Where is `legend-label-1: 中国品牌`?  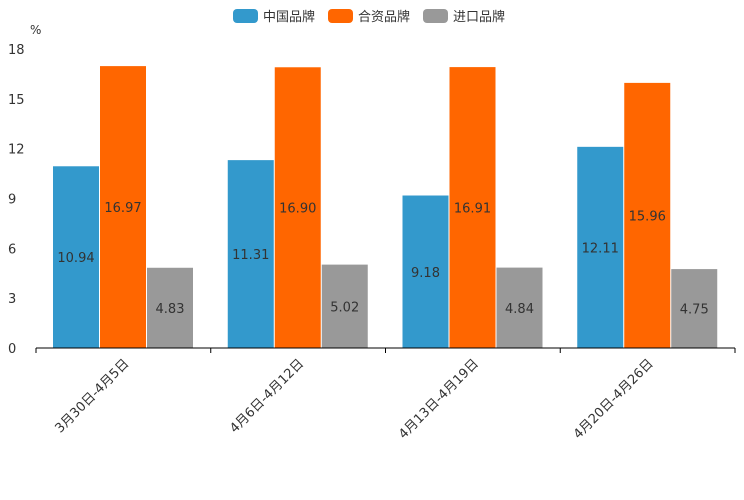 legend-label-1: 中国品牌 is located at coordinates (289, 17).